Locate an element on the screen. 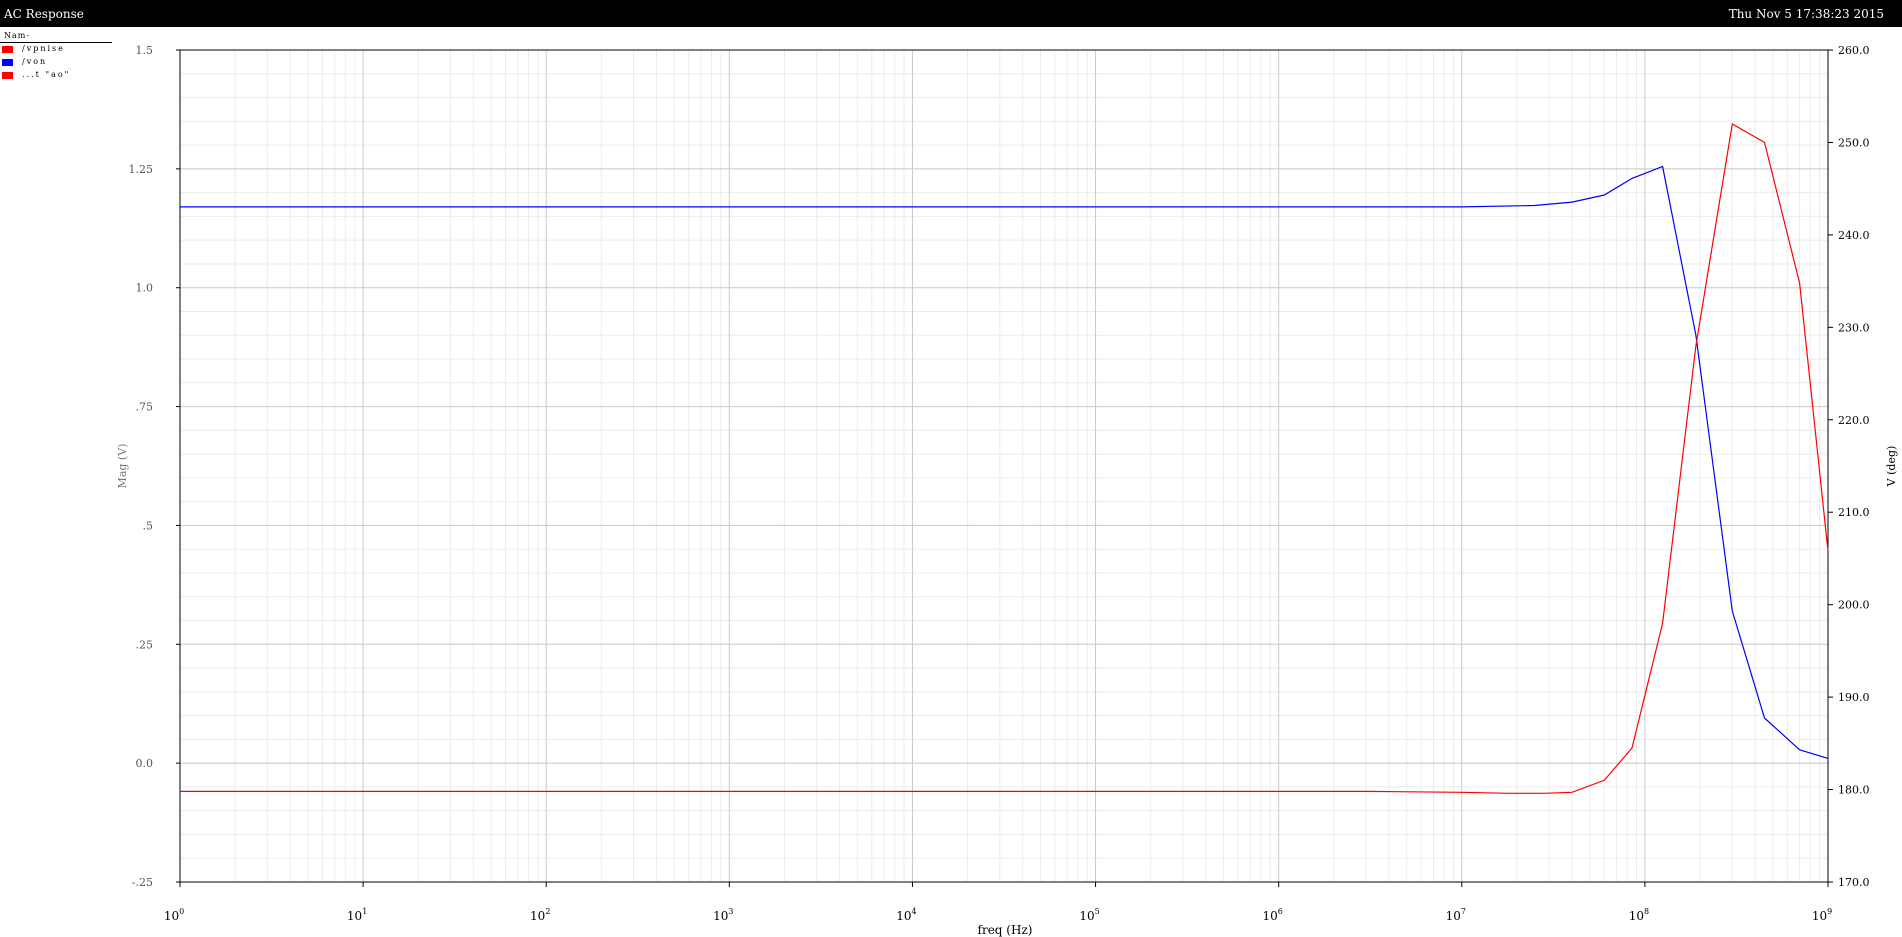  y-axis-label-right: V (deg) is located at coordinates (1891, 467).